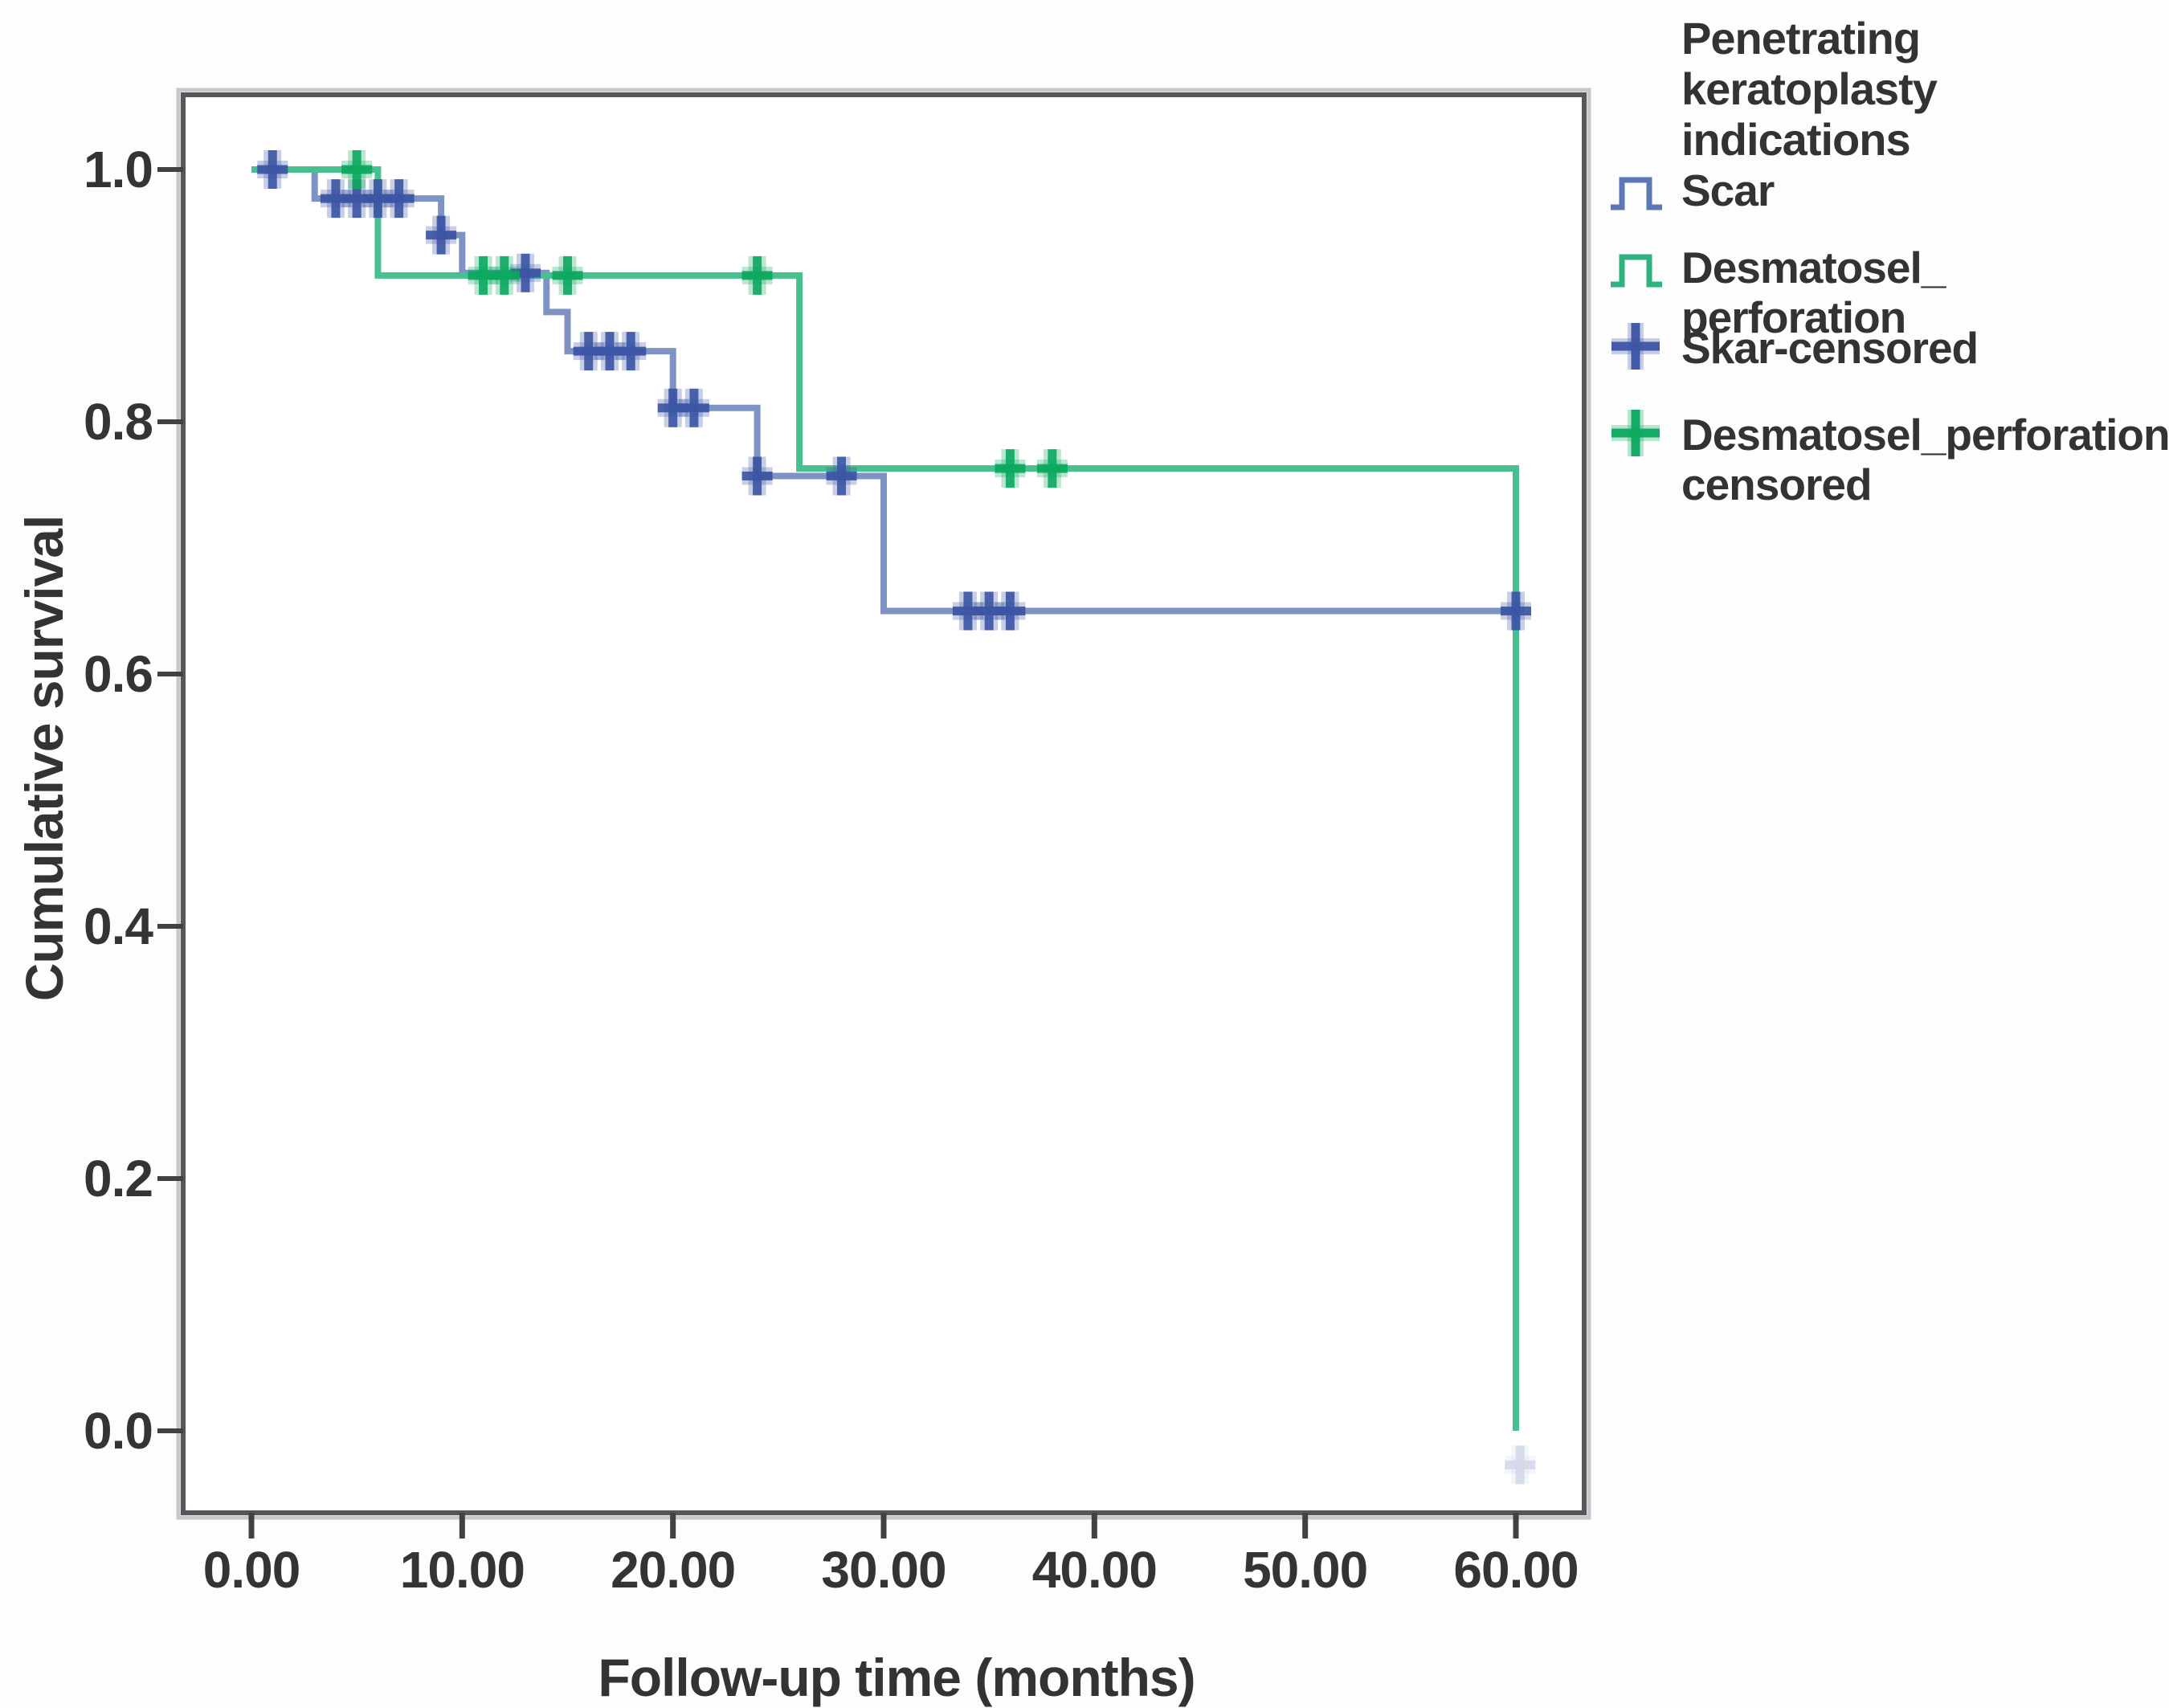 This screenshot has width=2169, height=1708. I want to click on x-axis-title: Follow-up time (months), so click(897, 1677).